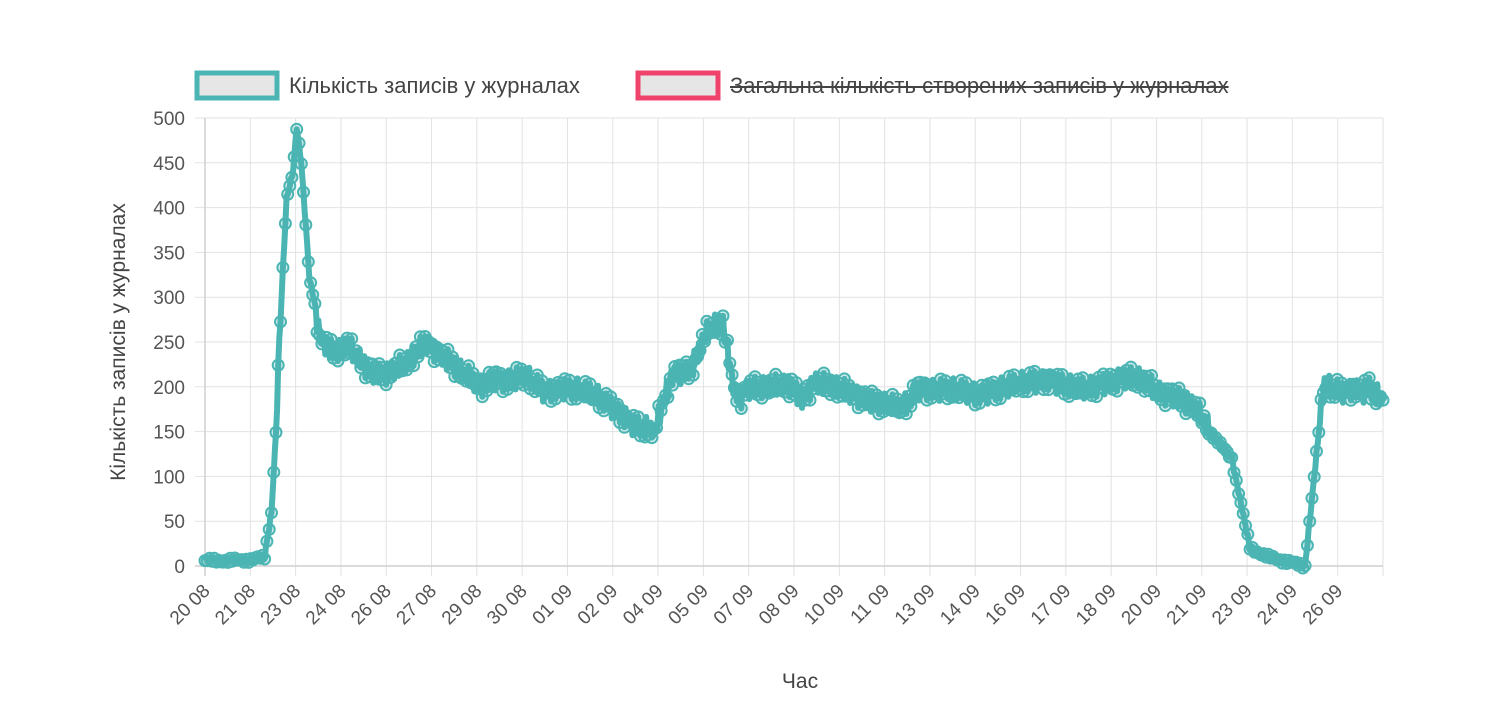 The width and height of the screenshot is (1486, 720). I want to click on x-tick-label: 20 09, so click(1142, 605).